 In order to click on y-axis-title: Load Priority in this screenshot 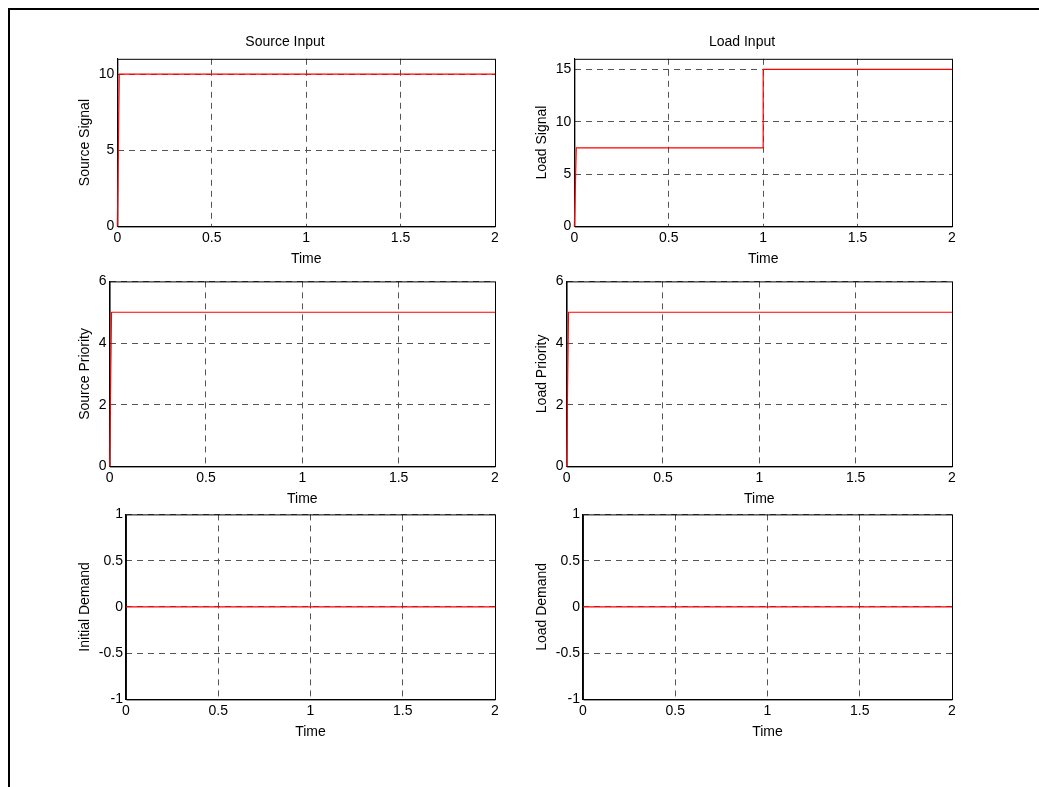, I will do `click(541, 374)`.